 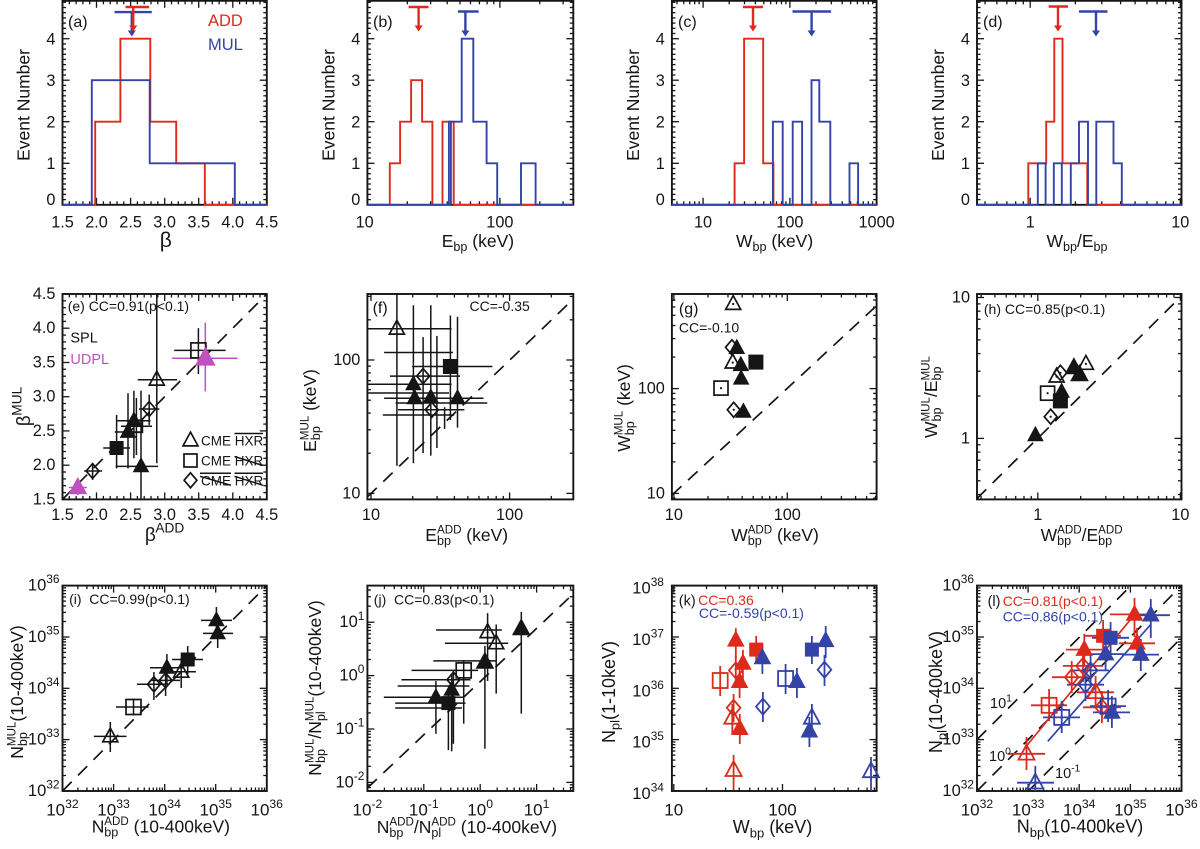 What do you see at coordinates (164, 515) in the screenshot?
I see `svg-text: 3.0` at bounding box center [164, 515].